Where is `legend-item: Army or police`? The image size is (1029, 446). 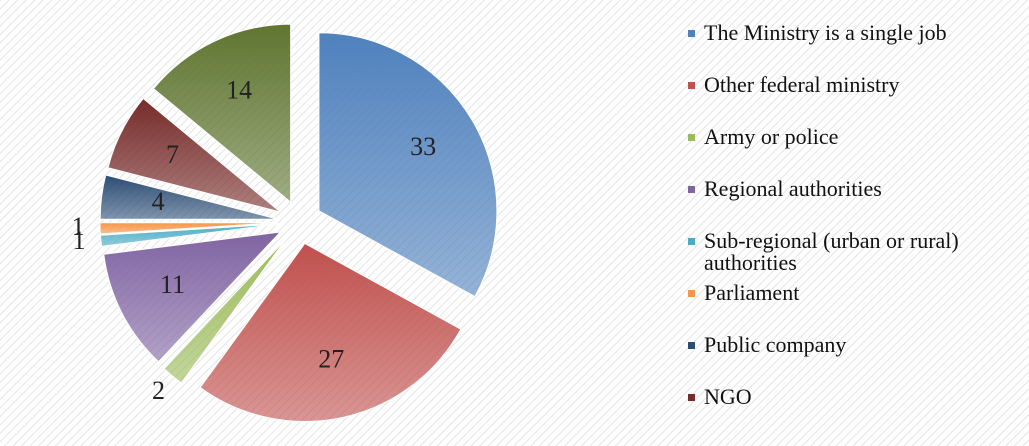 legend-item: Army or police is located at coordinates (855, 137).